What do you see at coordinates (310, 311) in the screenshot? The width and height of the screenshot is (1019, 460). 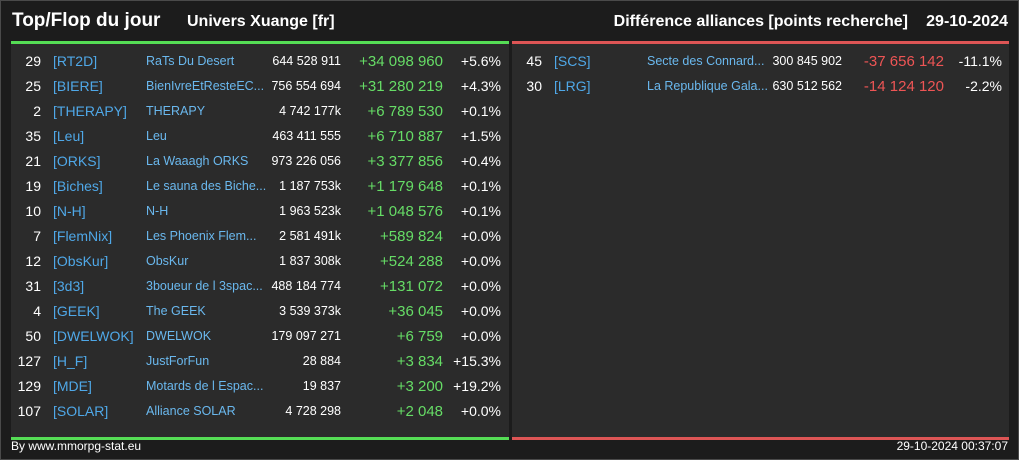 I see `points-cell: 3 539 373k` at bounding box center [310, 311].